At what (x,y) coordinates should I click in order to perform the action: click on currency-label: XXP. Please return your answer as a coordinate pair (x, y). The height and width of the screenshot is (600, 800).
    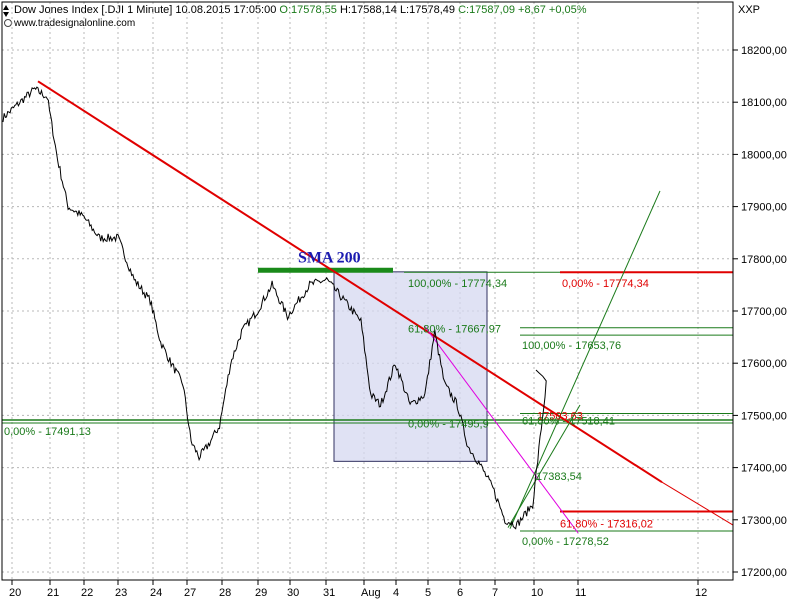
    Looking at the image, I should click on (749, 10).